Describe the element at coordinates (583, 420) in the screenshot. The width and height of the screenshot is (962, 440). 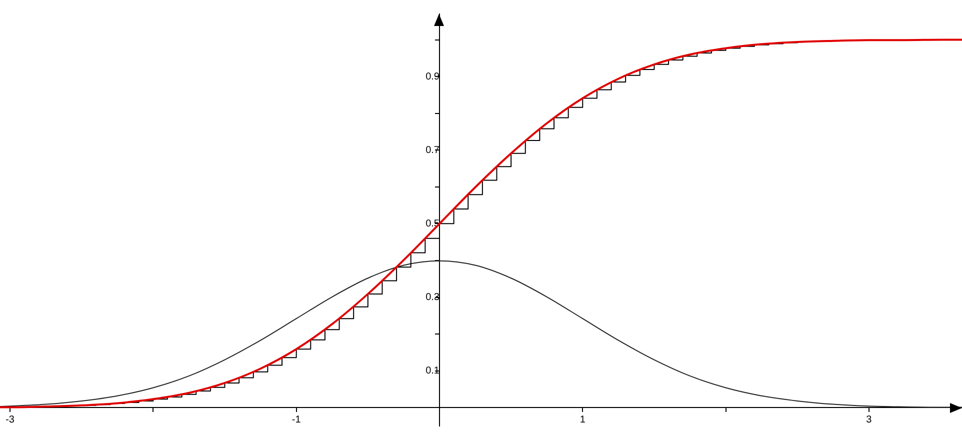
I see `x-tick-label: 1` at that location.